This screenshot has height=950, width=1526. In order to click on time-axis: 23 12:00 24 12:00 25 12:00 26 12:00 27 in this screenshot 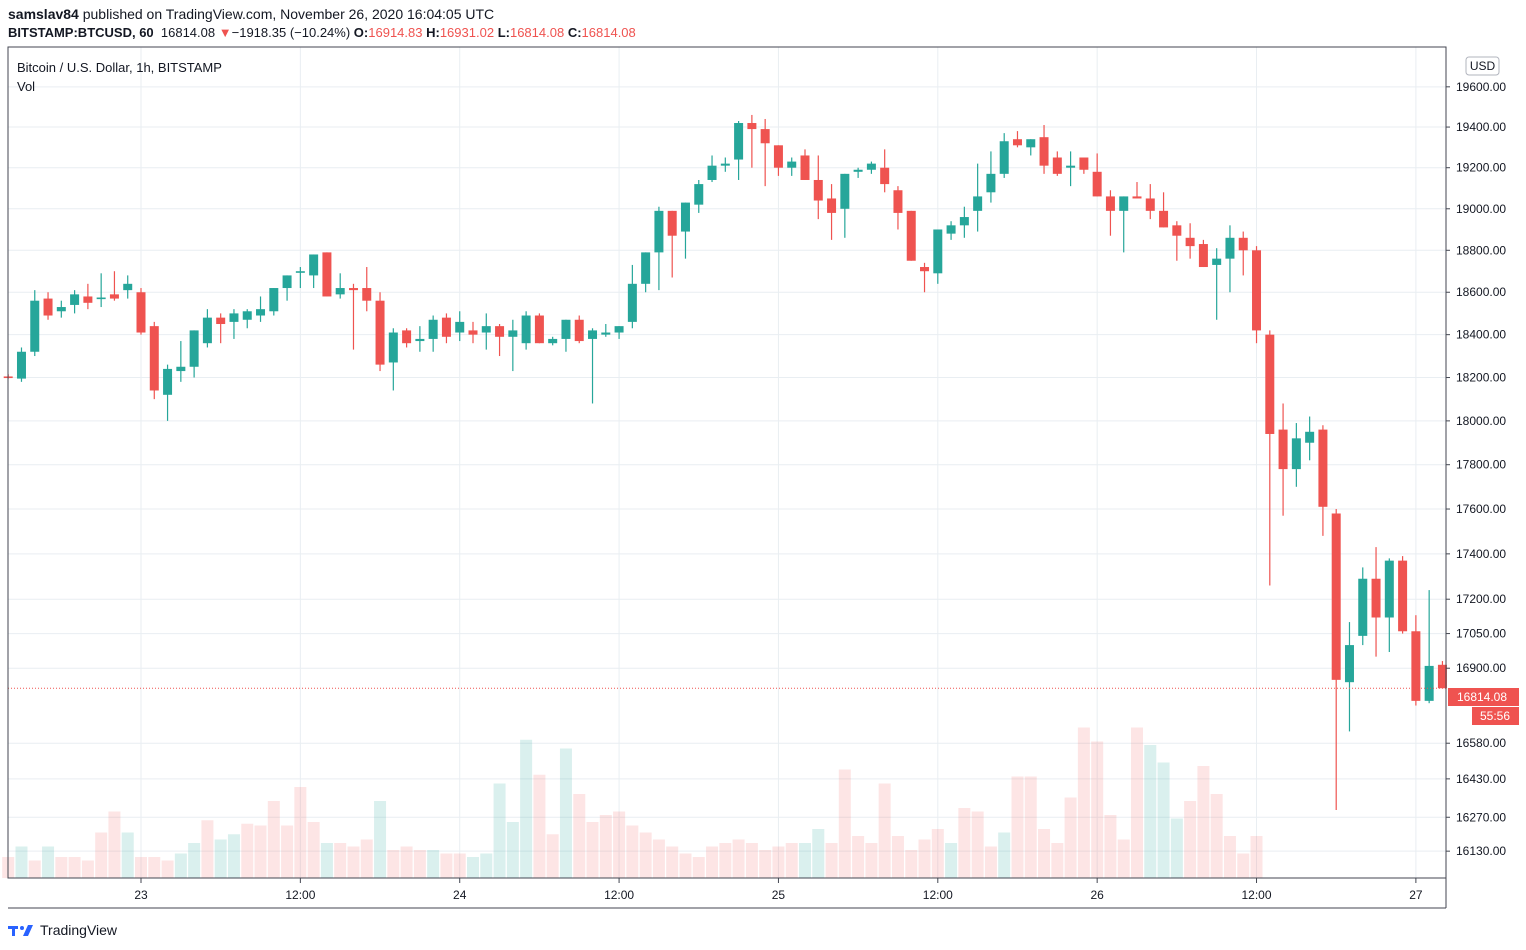, I will do `click(778, 890)`.